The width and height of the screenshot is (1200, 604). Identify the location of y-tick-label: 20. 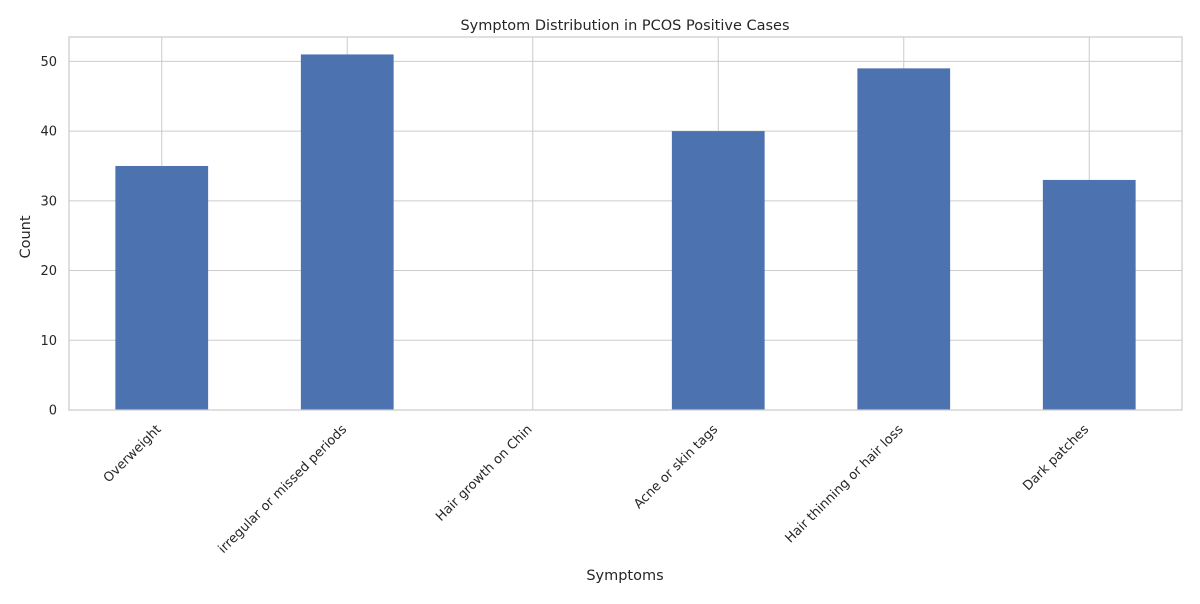
(48, 271).